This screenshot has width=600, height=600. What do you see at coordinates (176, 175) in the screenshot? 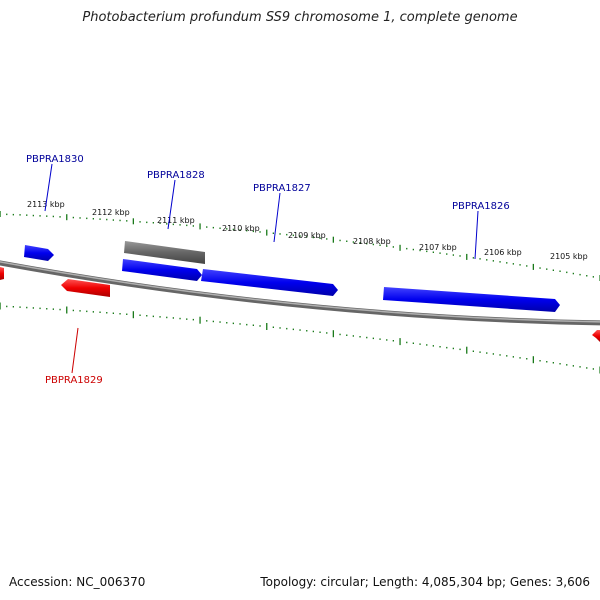
I see `label-pbpra1828: PBPRA1828` at bounding box center [176, 175].